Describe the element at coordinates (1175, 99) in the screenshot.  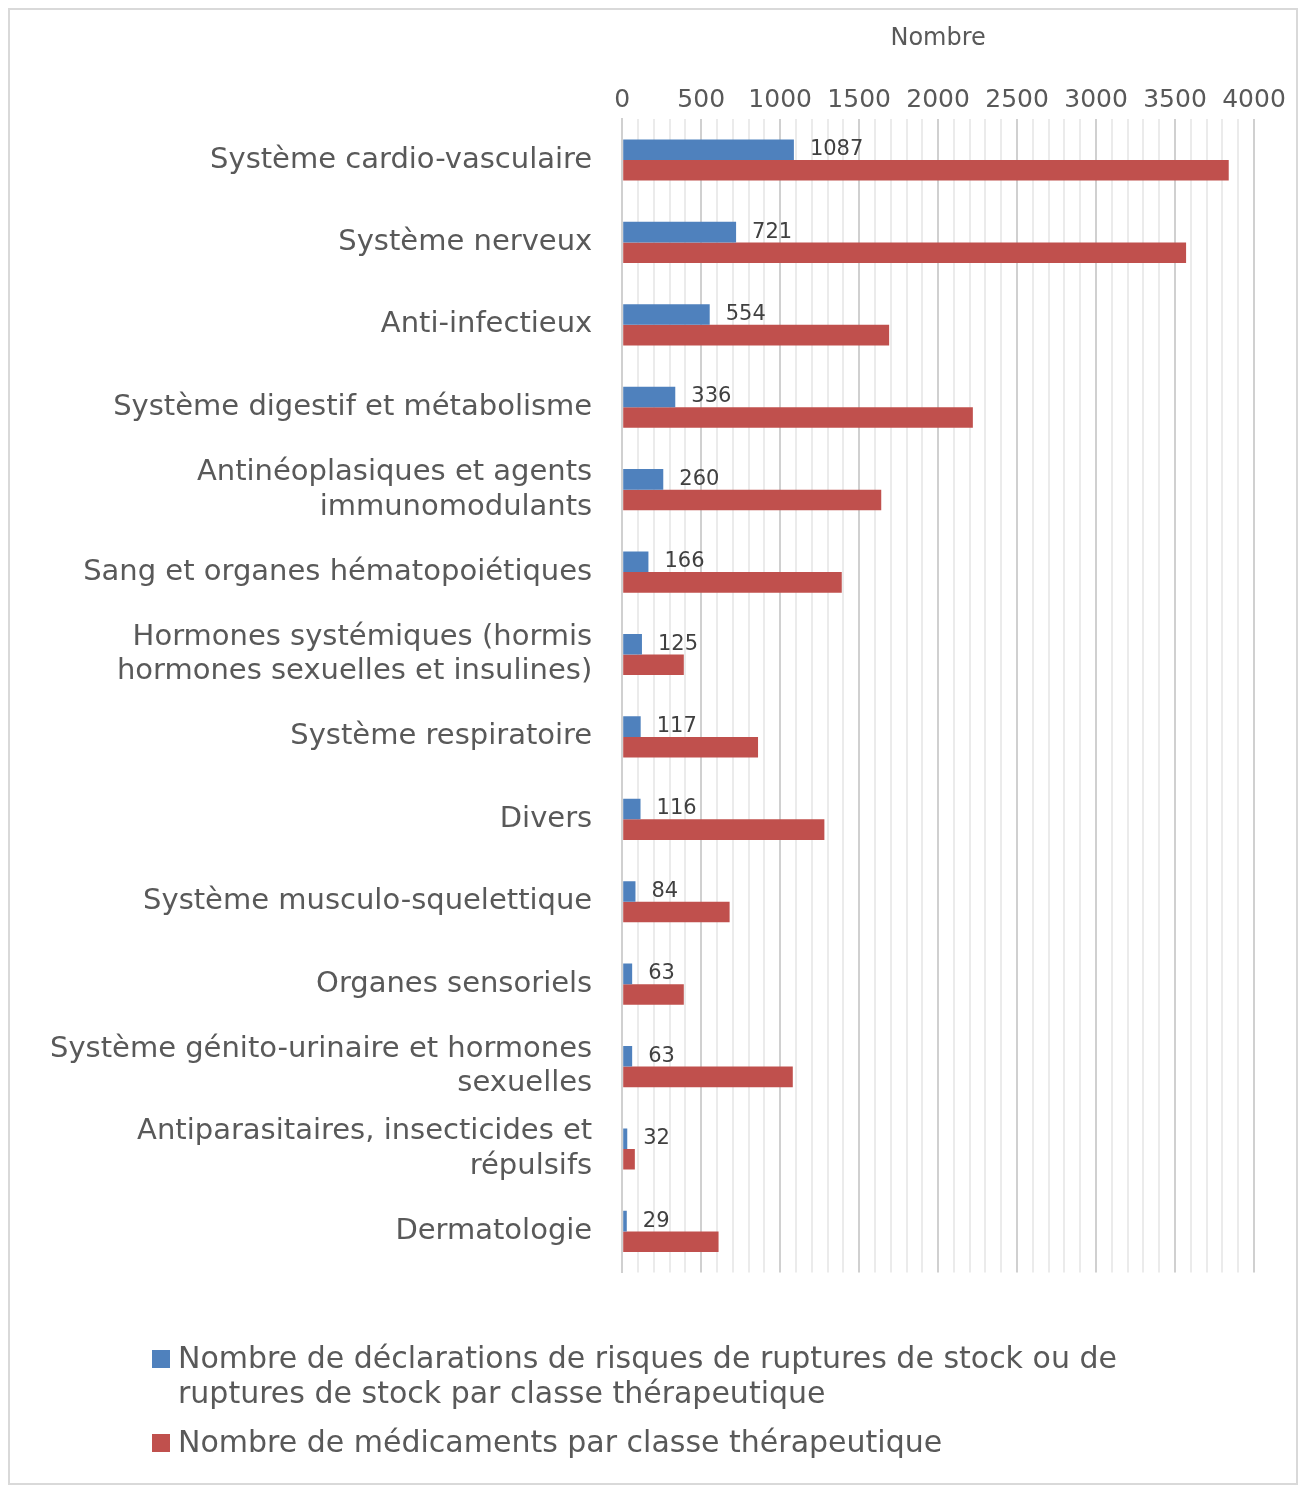
I see `x-tick-label: 3500` at that location.